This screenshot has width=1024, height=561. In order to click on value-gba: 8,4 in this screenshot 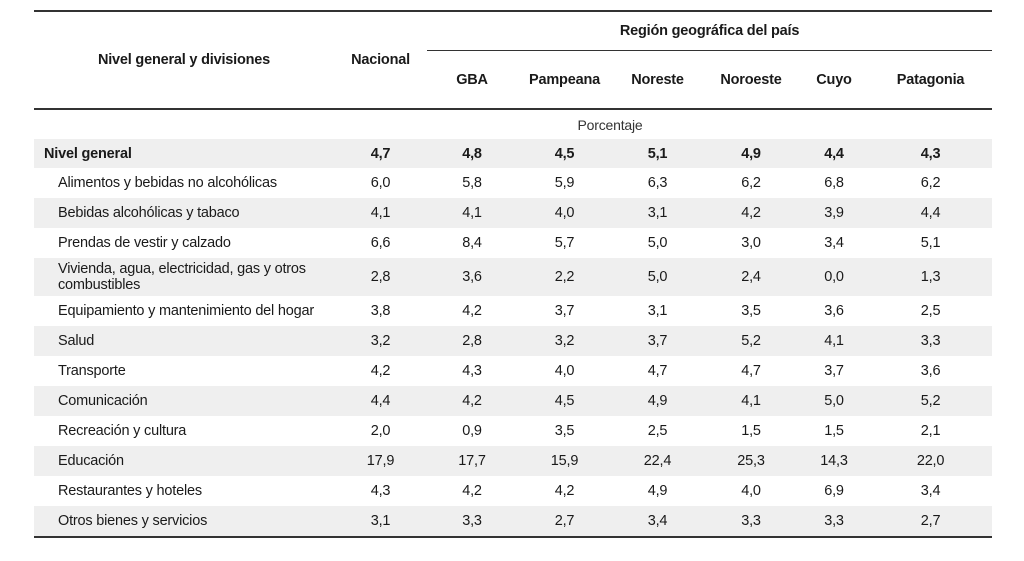, I will do `click(472, 243)`.